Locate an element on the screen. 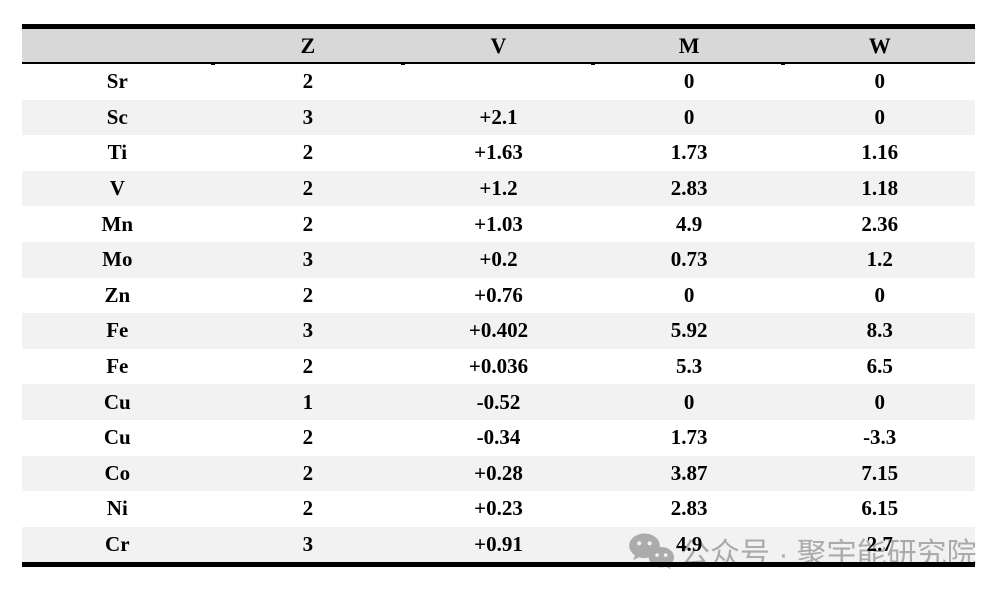  value-cell: 6.5 is located at coordinates (879, 366).